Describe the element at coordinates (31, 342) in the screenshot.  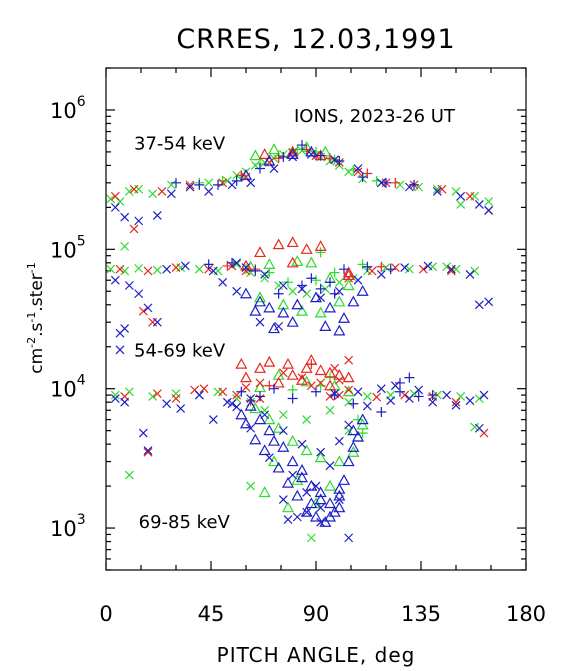
I see `y-label-exp-1: -2` at that location.